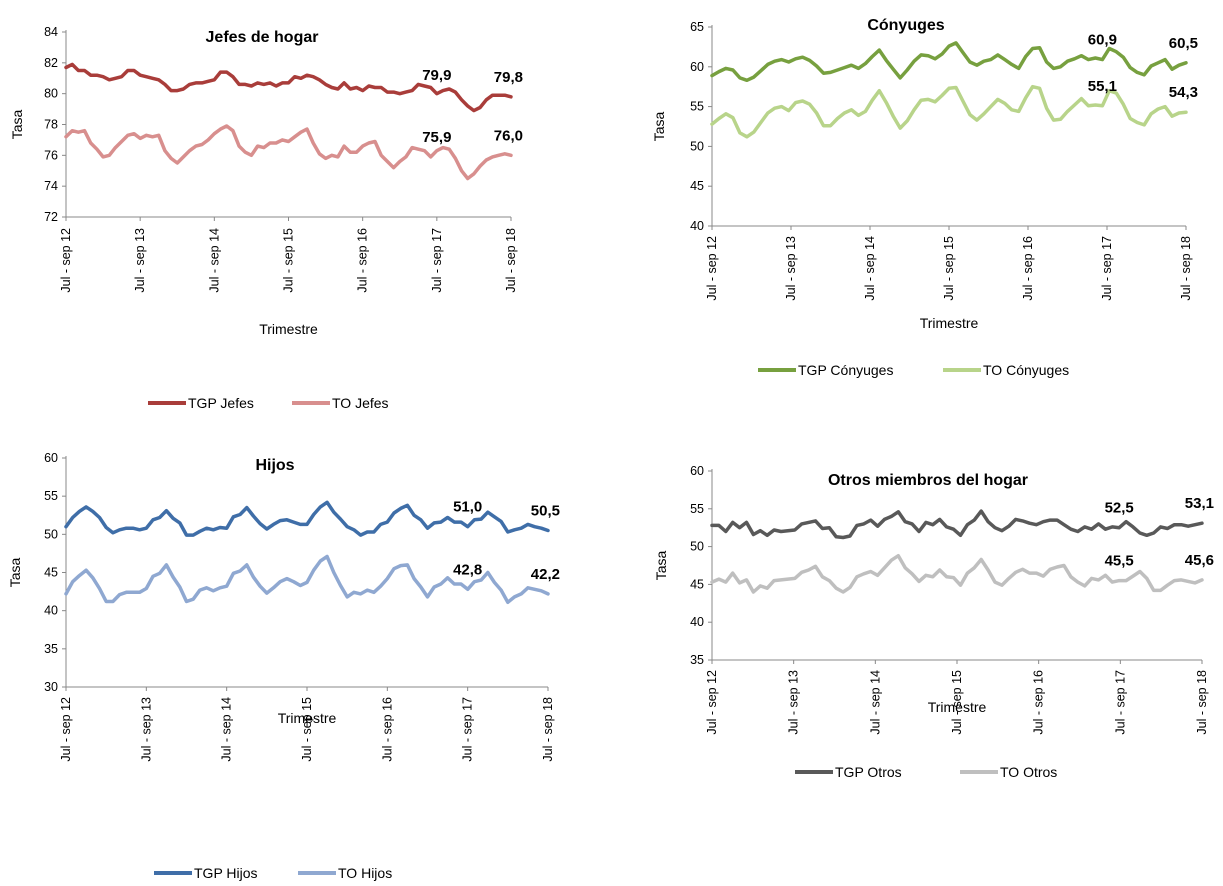 The width and height of the screenshot is (1223, 886). I want to click on data-label: 45,6, so click(1199, 560).